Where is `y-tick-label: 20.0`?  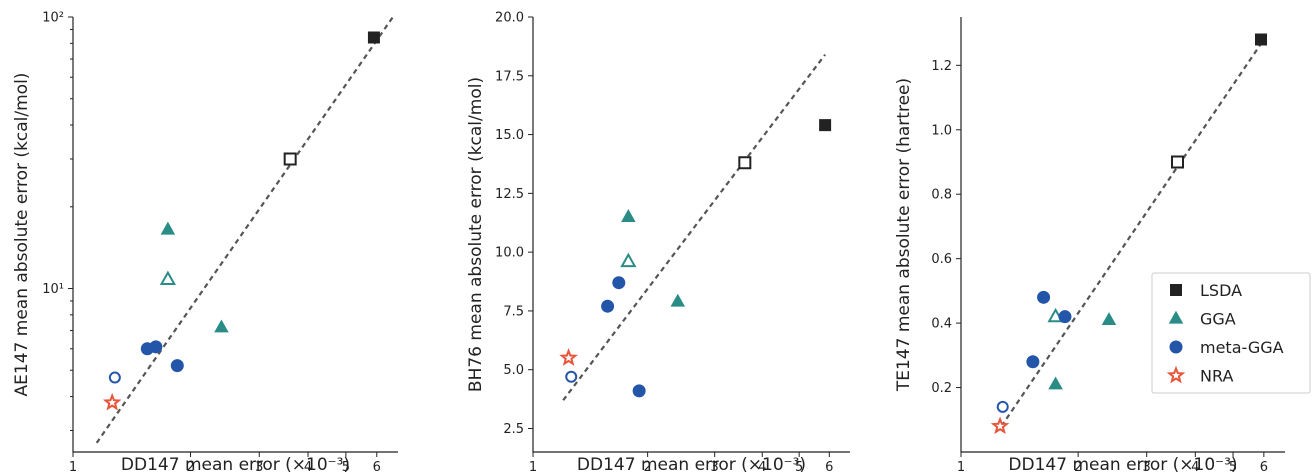
y-tick-label: 20.0 is located at coordinates (509, 18).